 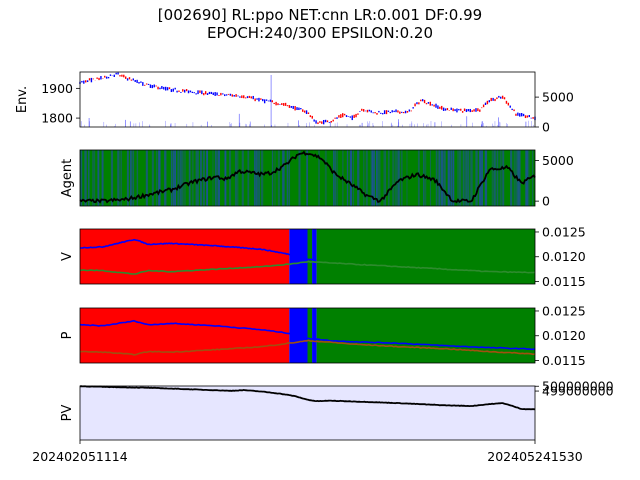 I want to click on env-frame, so click(x=307, y=99).